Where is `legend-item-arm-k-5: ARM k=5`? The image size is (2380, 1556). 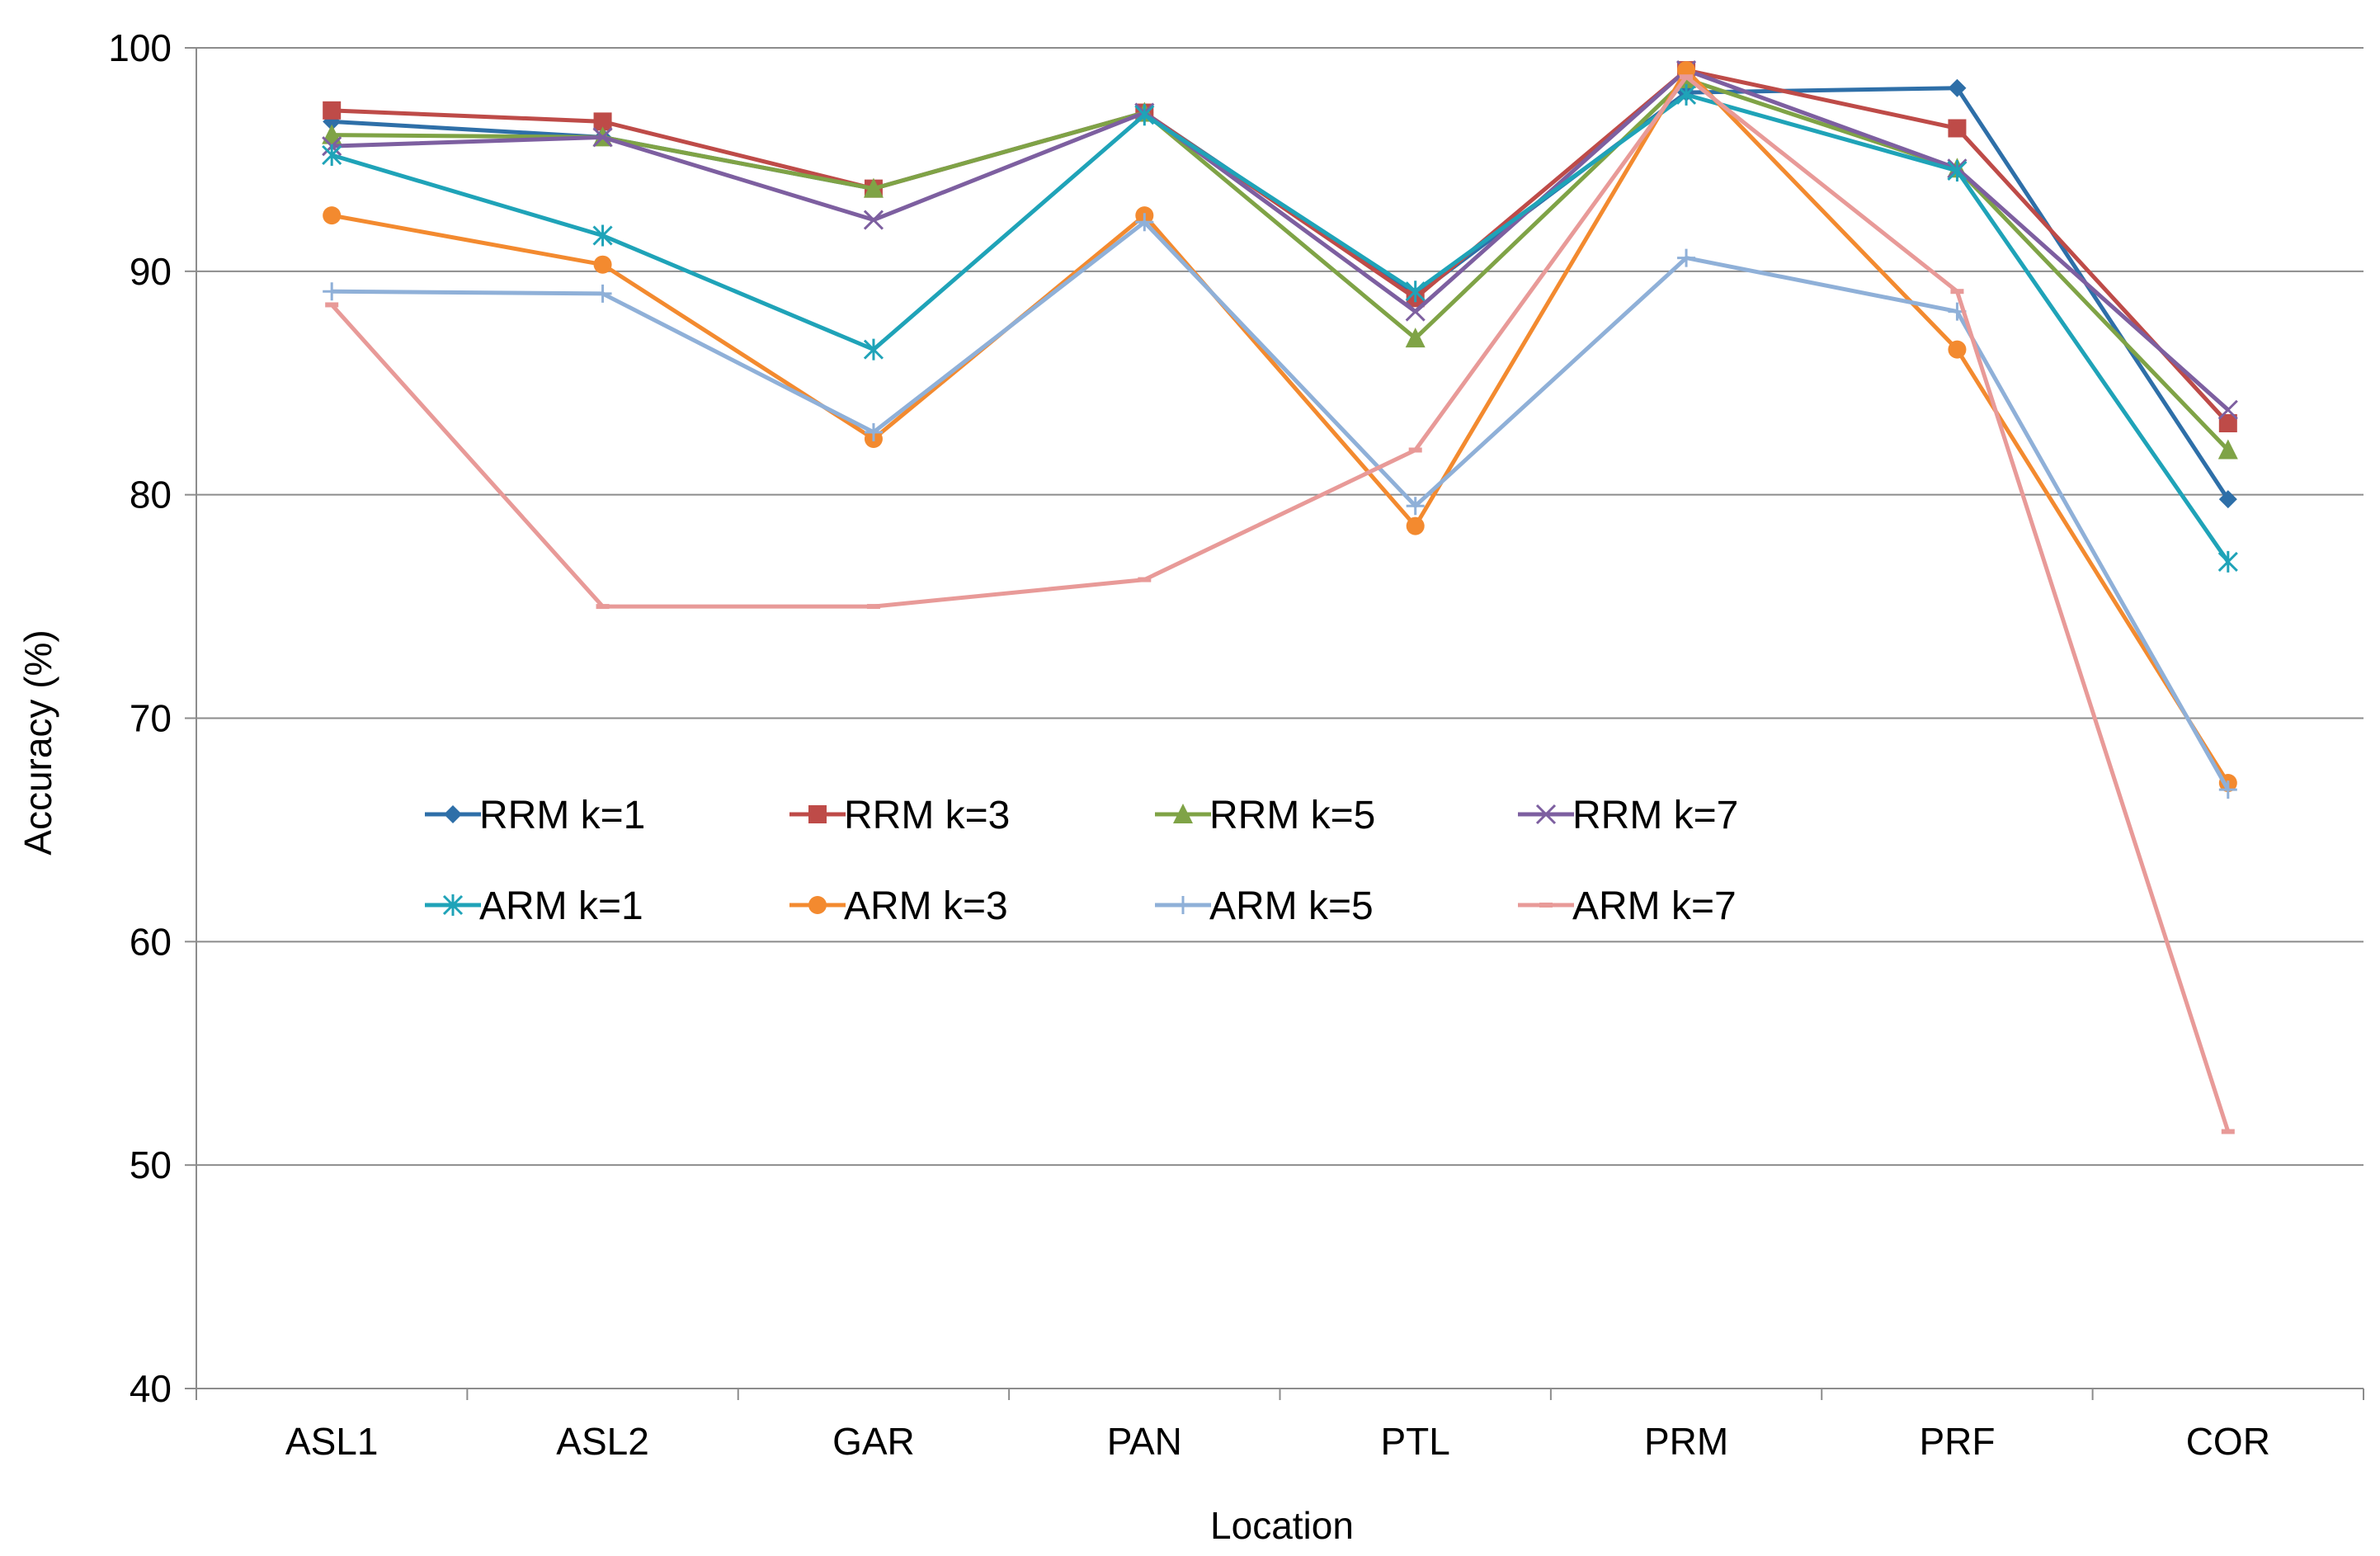 legend-item-arm-k-5: ARM k=5 is located at coordinates (1264, 906).